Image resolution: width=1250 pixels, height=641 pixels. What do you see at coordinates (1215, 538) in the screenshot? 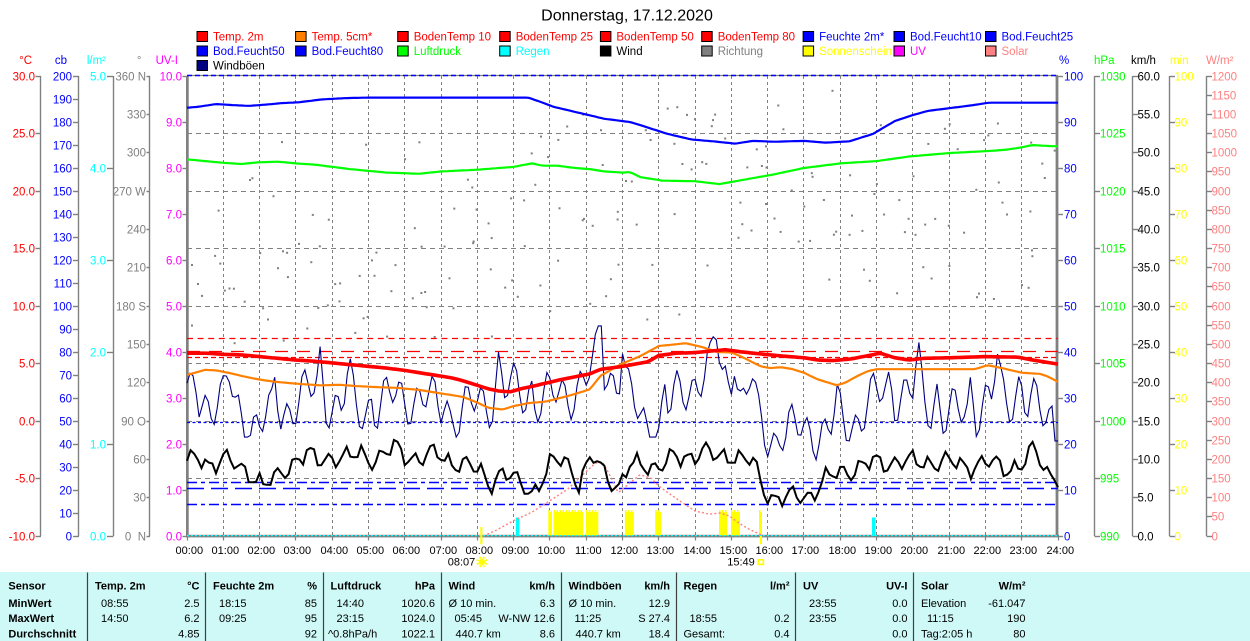
I see `svg-text: 0` at bounding box center [1215, 538].